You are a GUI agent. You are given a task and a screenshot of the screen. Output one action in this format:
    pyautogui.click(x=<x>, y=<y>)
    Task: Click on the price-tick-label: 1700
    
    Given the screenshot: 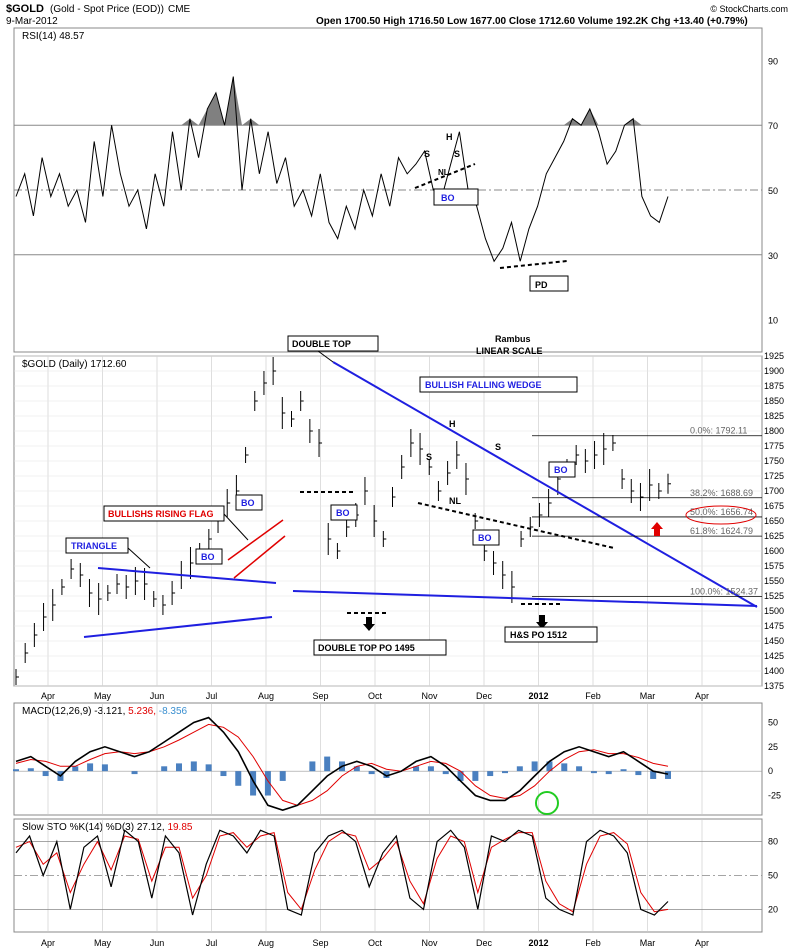 What is the action you would take?
    pyautogui.click(x=774, y=491)
    